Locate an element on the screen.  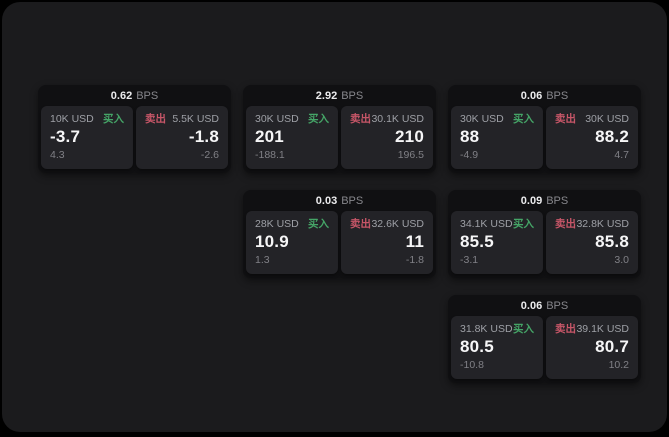
sell-size-label: 32.8K USD is located at coordinates (602, 224).